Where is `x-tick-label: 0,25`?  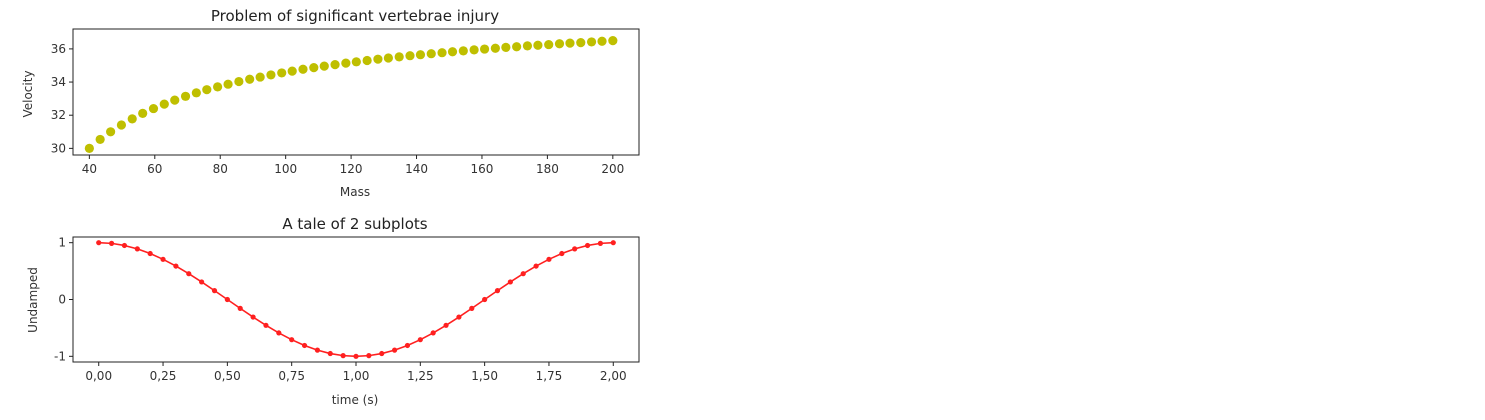
x-tick-label: 0,25 is located at coordinates (163, 376).